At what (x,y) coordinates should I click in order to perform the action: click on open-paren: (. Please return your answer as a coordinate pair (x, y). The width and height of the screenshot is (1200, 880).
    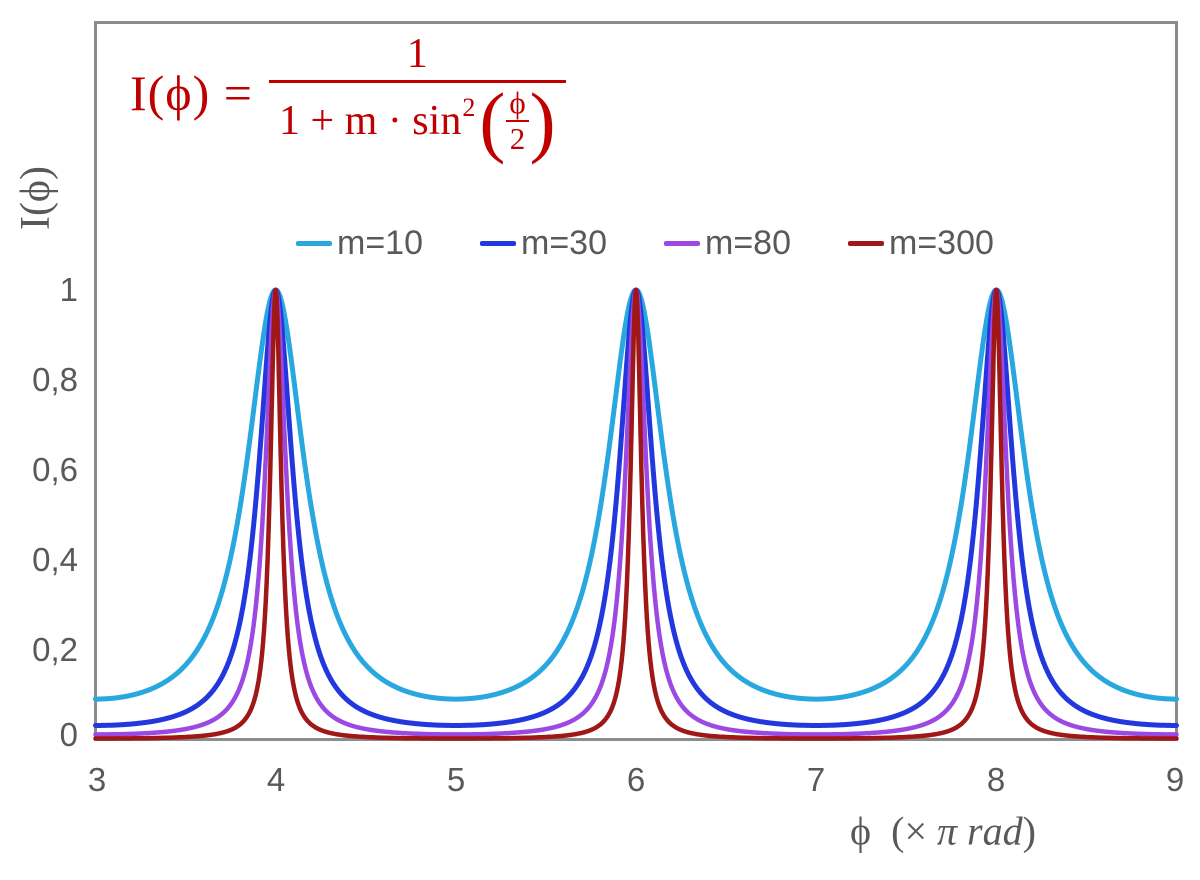
    Looking at the image, I should click on (492, 120).